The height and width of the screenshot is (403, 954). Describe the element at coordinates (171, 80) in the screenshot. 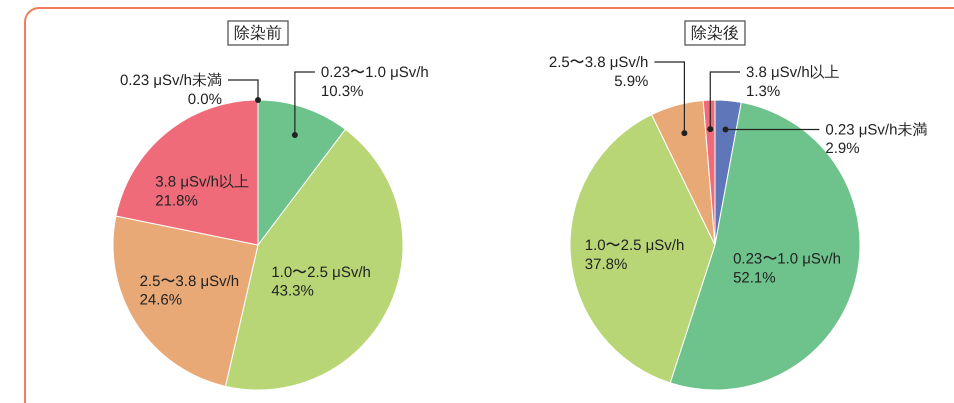

I see `legend-label: 0.23 μSv/h未満` at that location.